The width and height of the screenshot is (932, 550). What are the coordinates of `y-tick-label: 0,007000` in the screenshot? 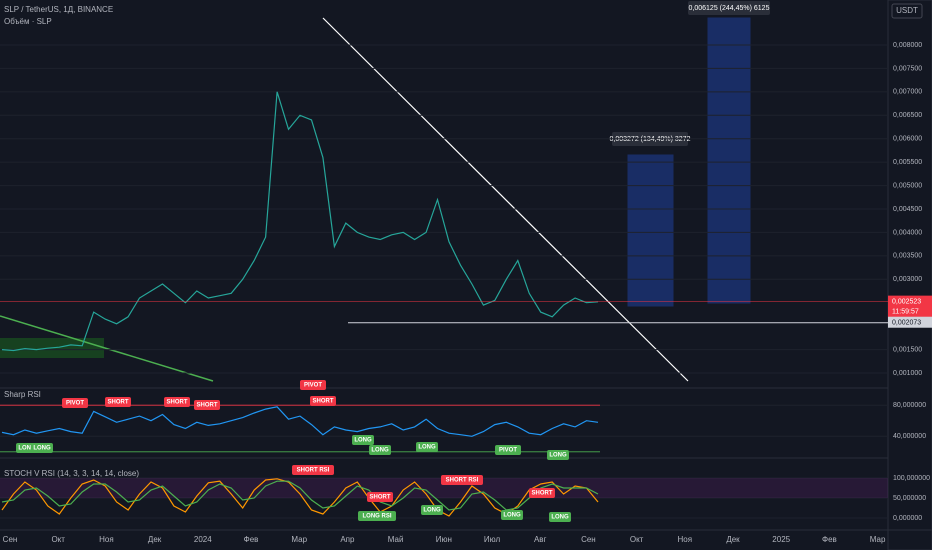 It's located at (907, 92).